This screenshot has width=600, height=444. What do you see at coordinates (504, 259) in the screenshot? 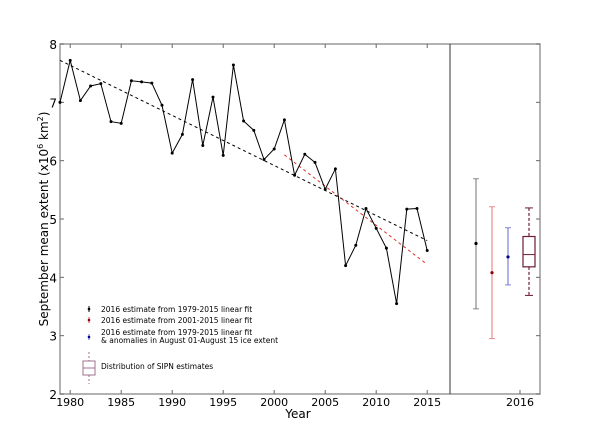
I see `panel-2016` at bounding box center [504, 259].